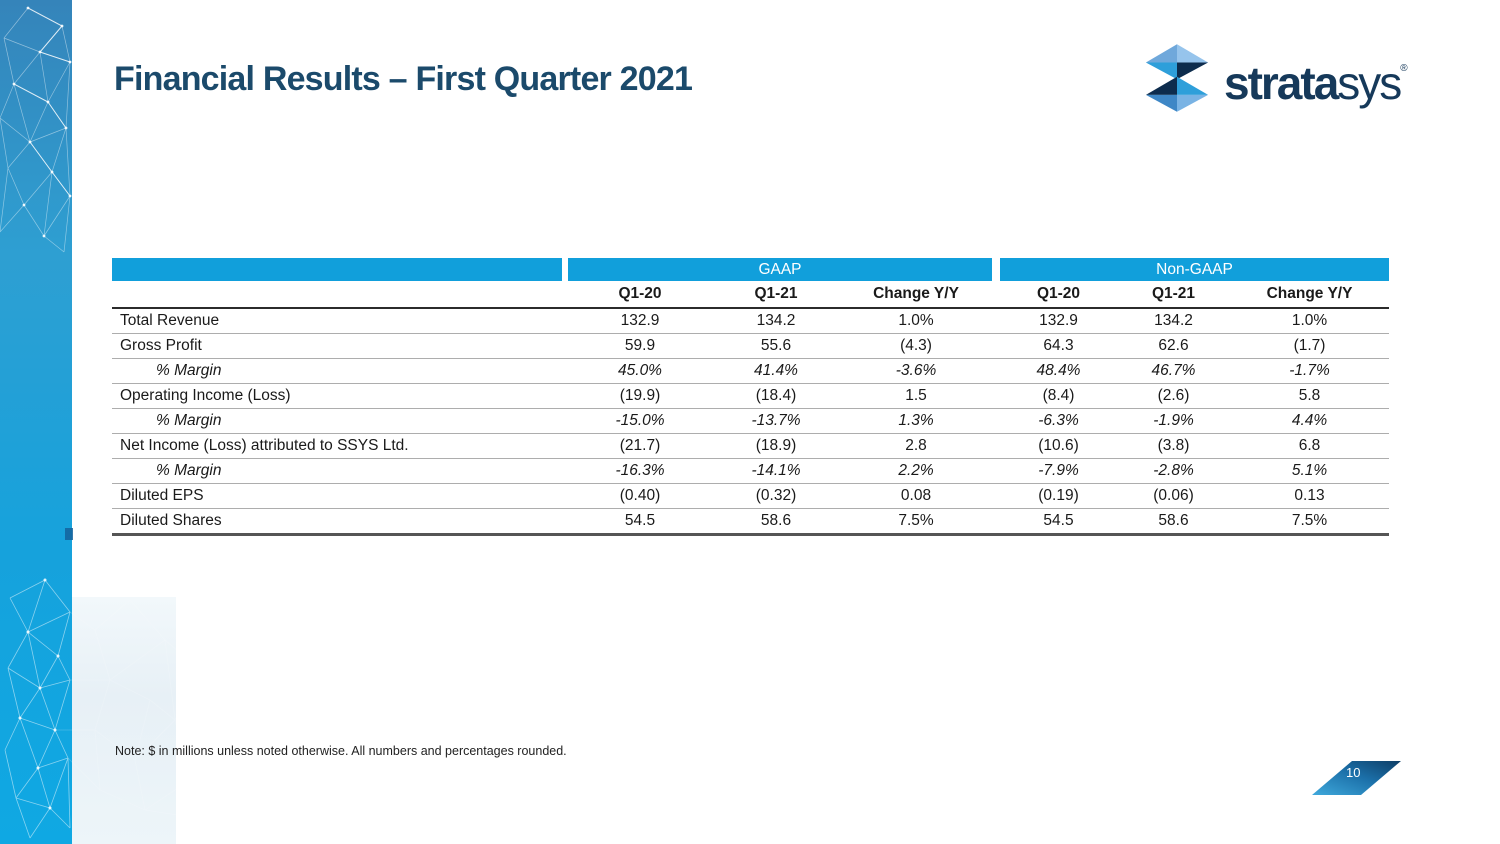 The image size is (1500, 844). Describe the element at coordinates (640, 446) in the screenshot. I see `table-cell: (21.7)` at that location.